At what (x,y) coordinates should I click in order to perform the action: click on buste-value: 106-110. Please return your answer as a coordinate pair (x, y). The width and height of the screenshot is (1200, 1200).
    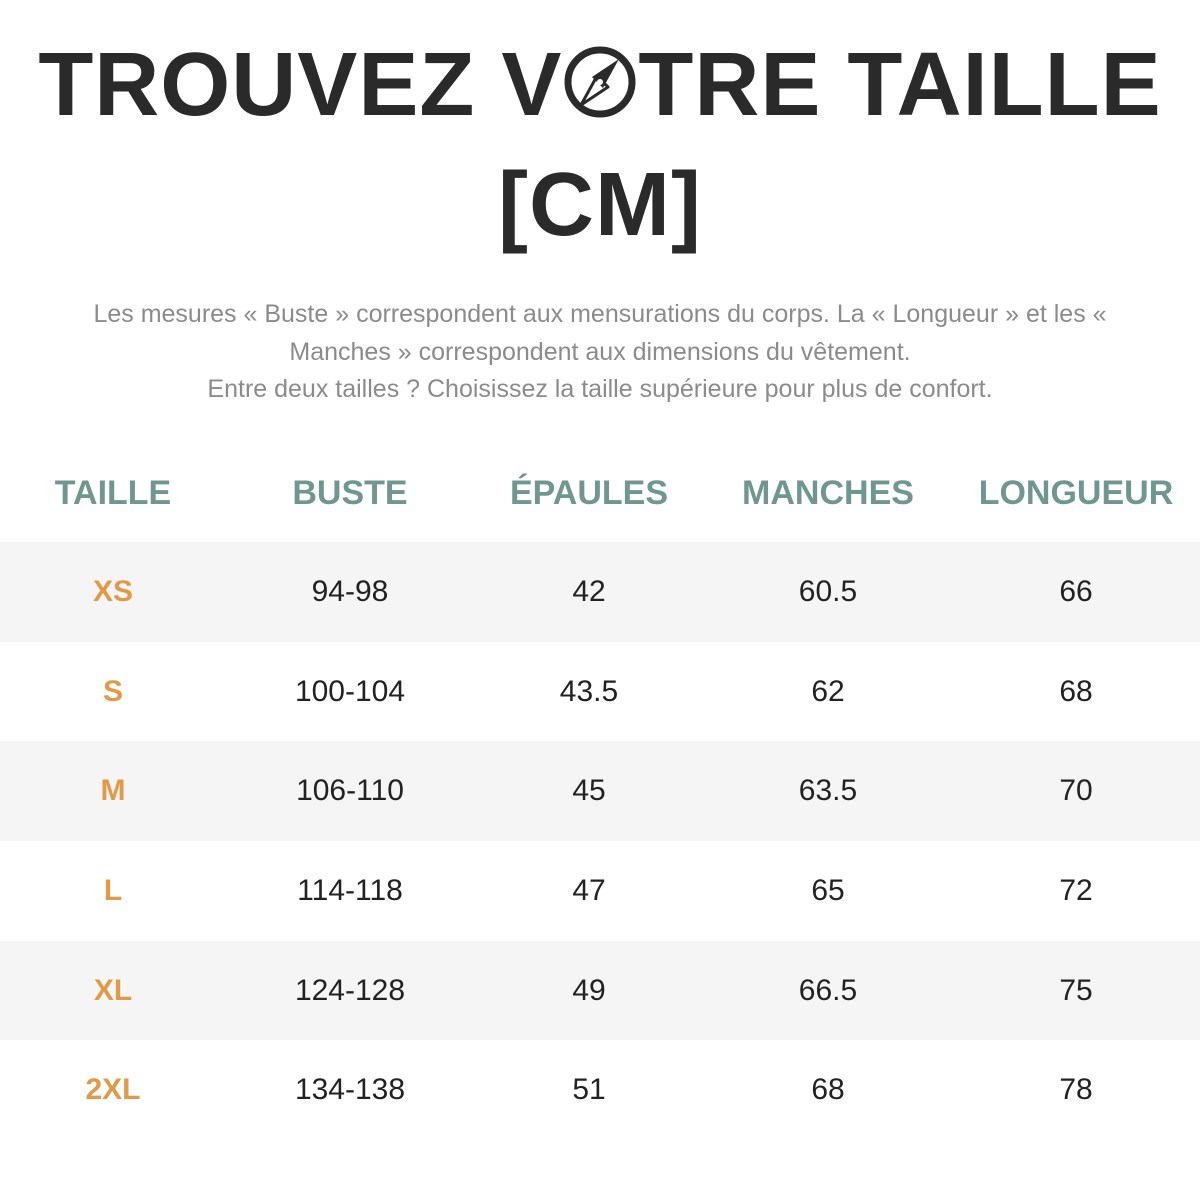
    Looking at the image, I should click on (350, 791).